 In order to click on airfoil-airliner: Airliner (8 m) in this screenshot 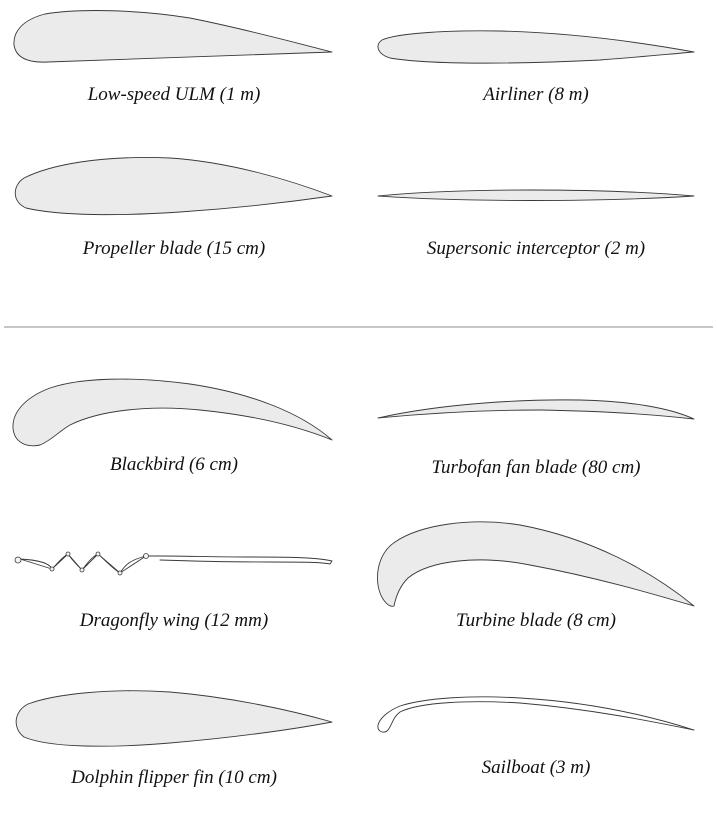, I will do `click(536, 67)`.